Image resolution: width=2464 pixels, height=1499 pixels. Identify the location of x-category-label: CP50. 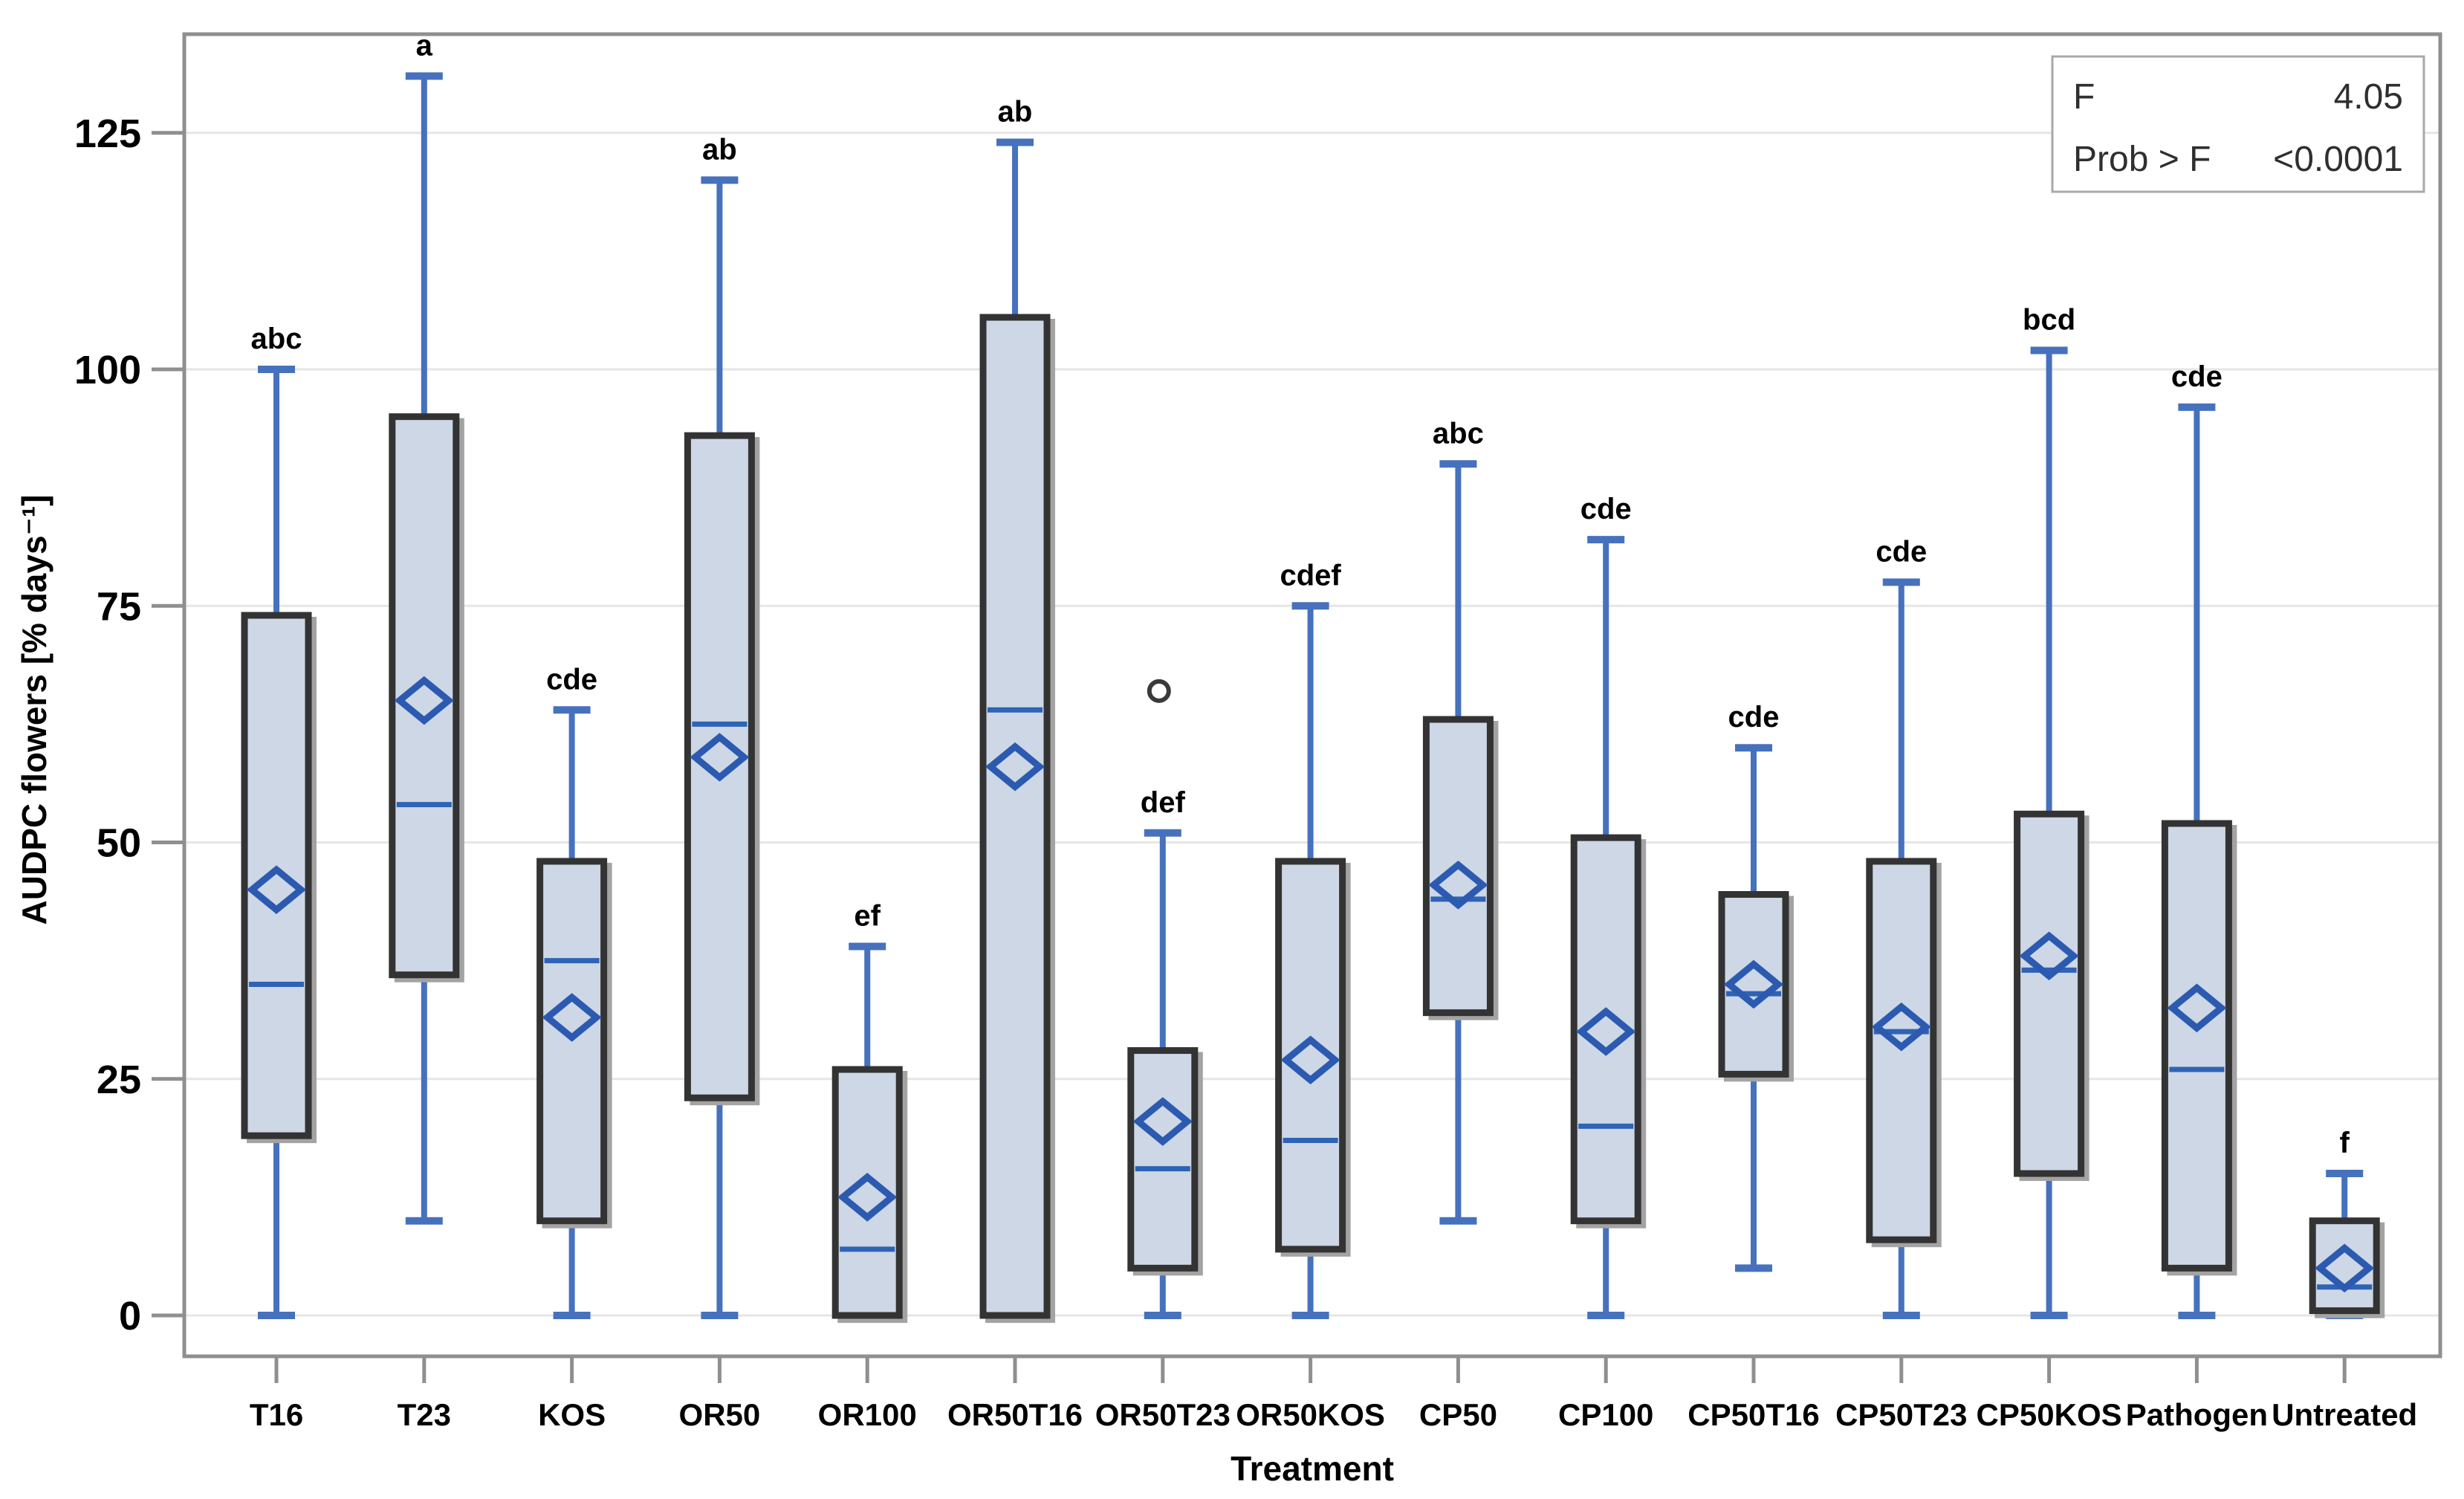
(1458, 1414).